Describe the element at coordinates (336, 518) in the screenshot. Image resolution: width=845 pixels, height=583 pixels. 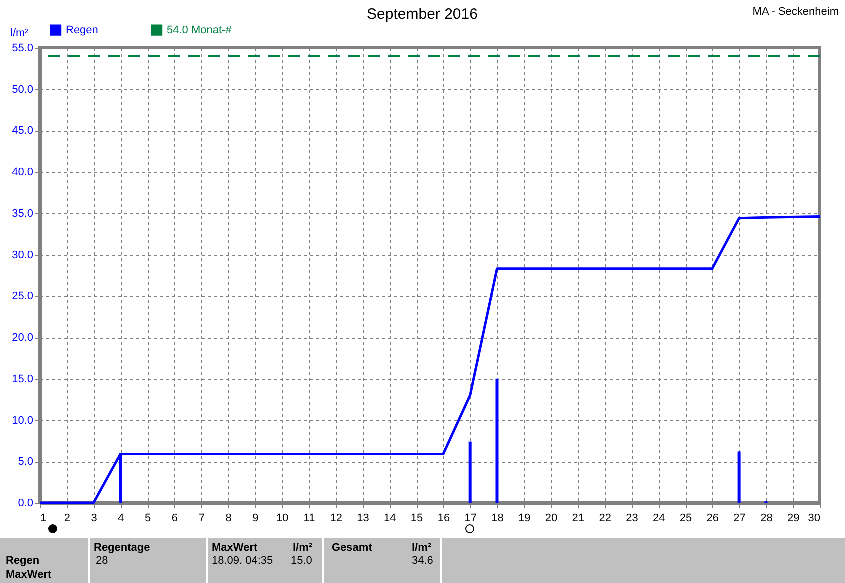
I see `x-tick-label: 12` at that location.